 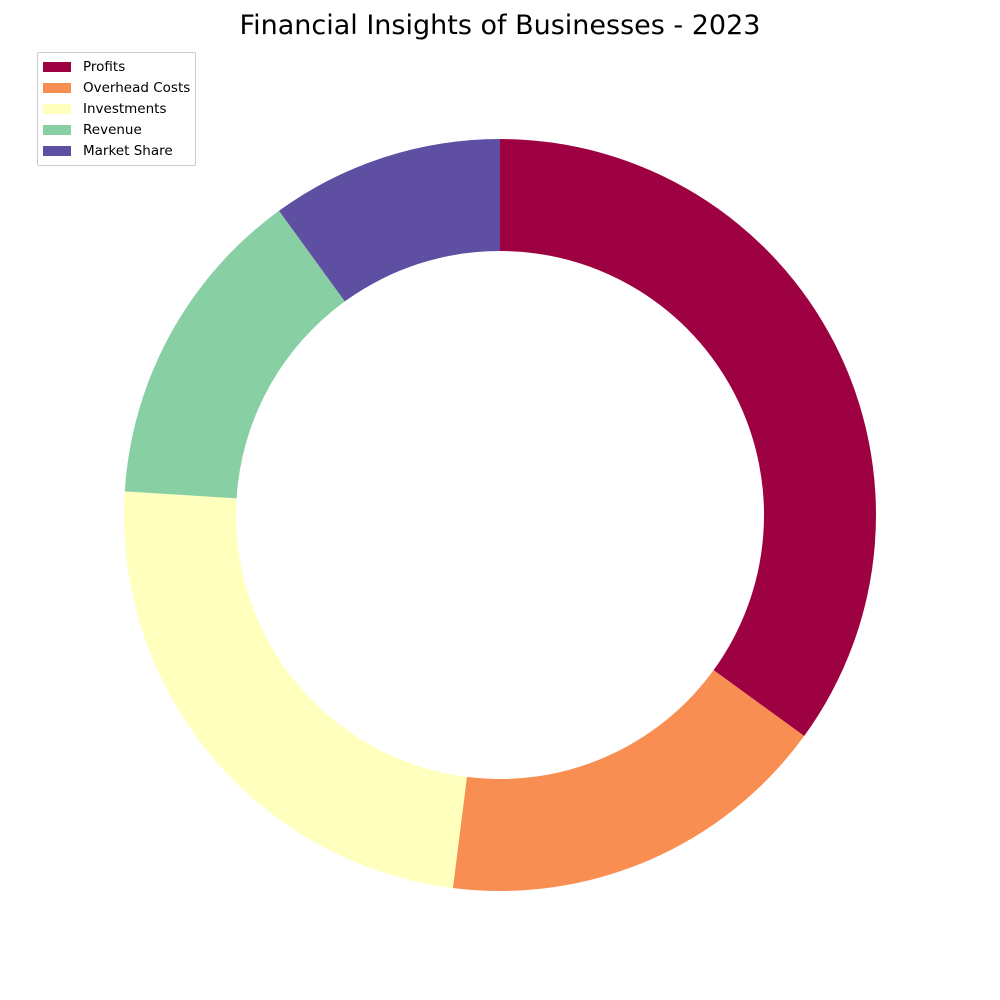 I want to click on donut-slice-investments, so click(x=295, y=690).